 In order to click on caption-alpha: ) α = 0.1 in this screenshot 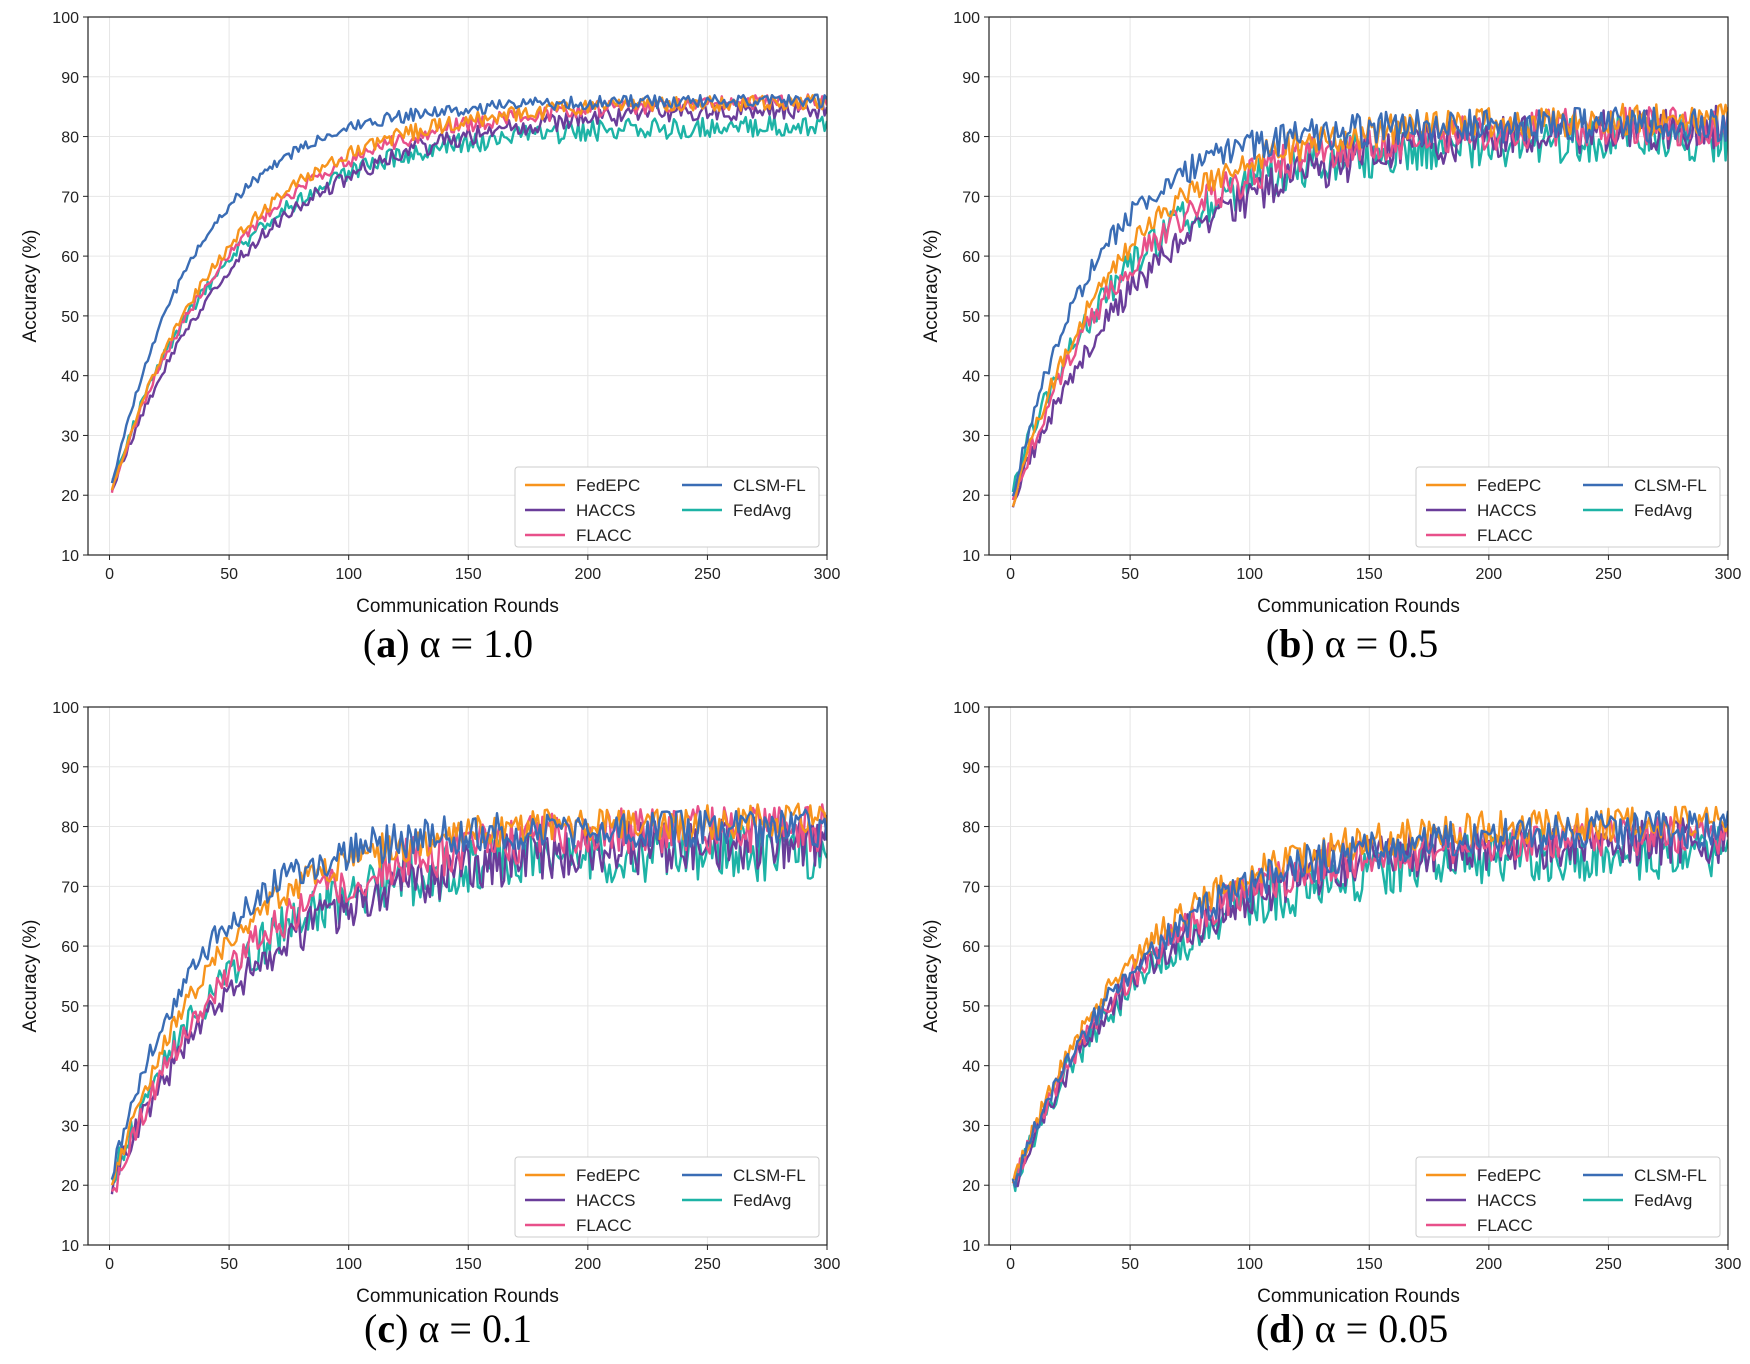, I will do `click(463, 1328)`.